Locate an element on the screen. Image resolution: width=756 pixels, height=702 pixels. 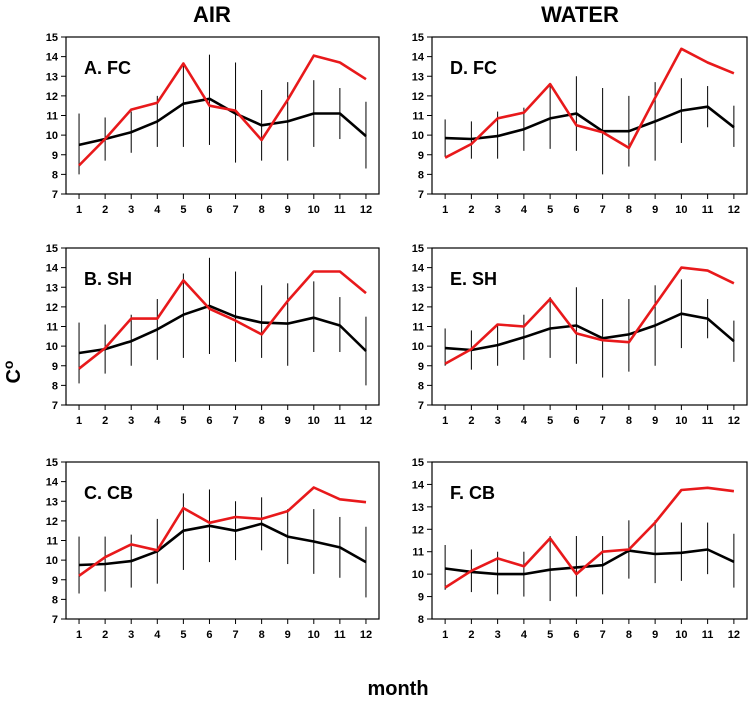
x-axis-label: month is located at coordinates (397, 689).